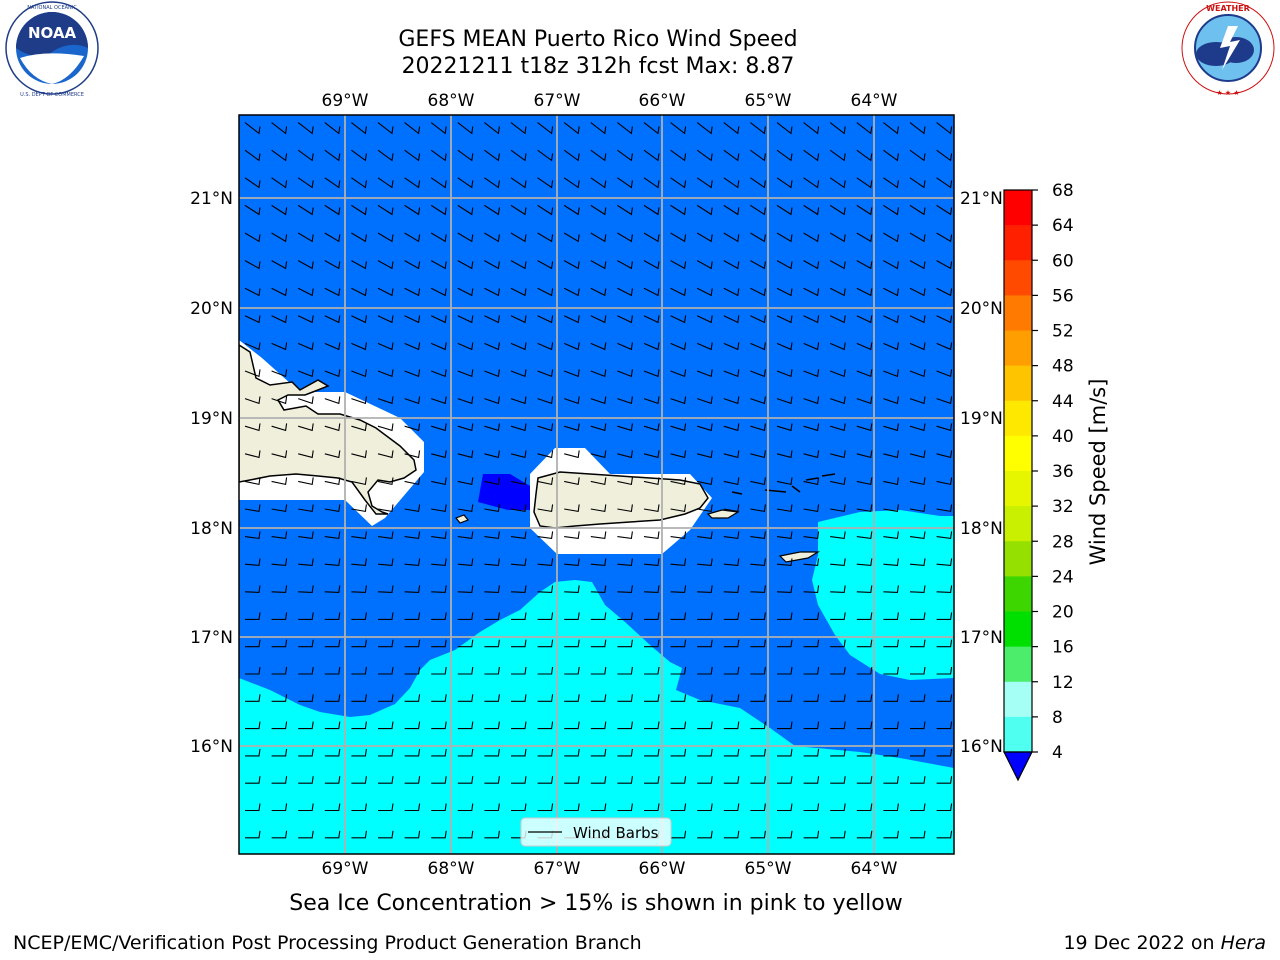 Image resolution: width=1280 pixels, height=960 pixels. What do you see at coordinates (1038, 481) in the screenshot?
I see `colorbar: 68 64 60 56 52 48 44 40 36 32 28 24 20 16 12 8 4` at bounding box center [1038, 481].